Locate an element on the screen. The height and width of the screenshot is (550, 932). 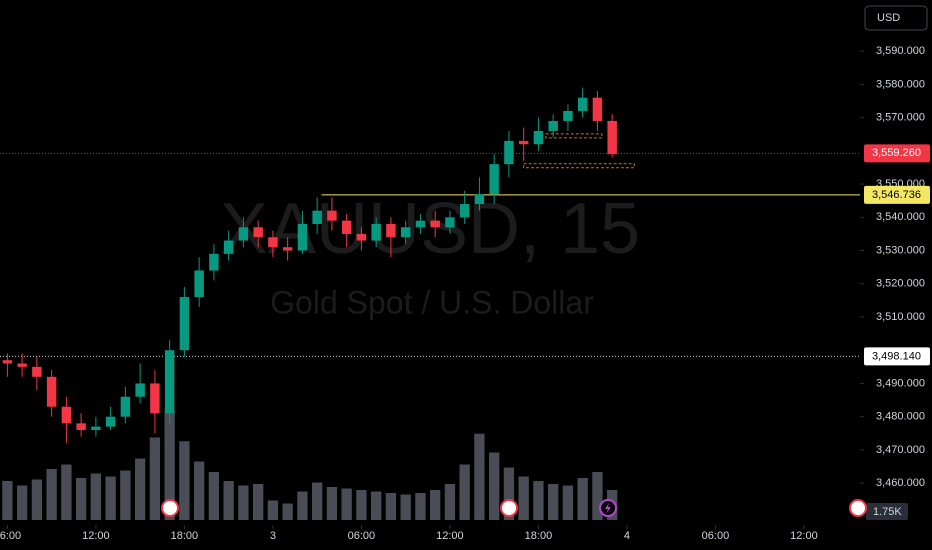
volume-label-bg is located at coordinates (887, 511).